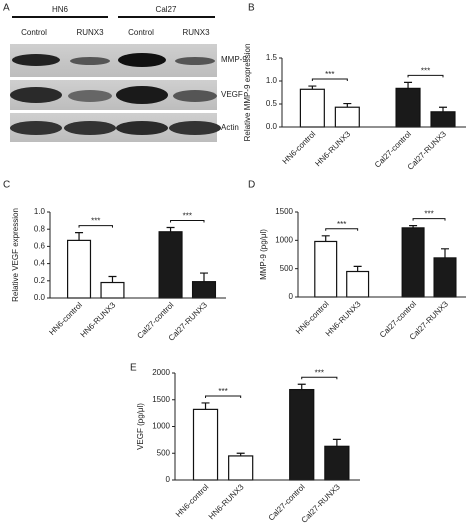  What do you see at coordinates (251, 185) in the screenshot?
I see `panel-label: D` at bounding box center [251, 185].